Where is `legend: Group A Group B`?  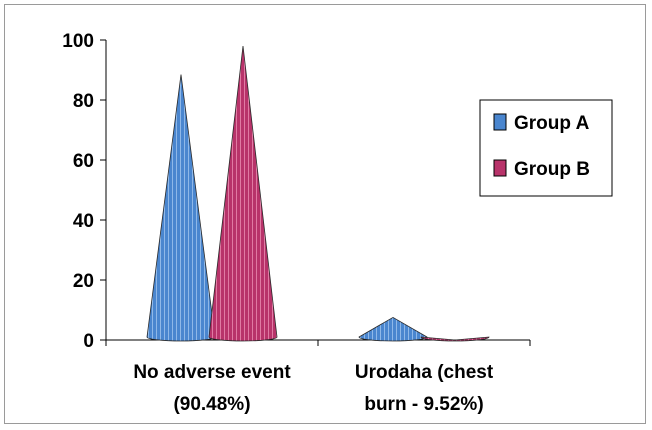 legend: Group A Group B is located at coordinates (546, 148).